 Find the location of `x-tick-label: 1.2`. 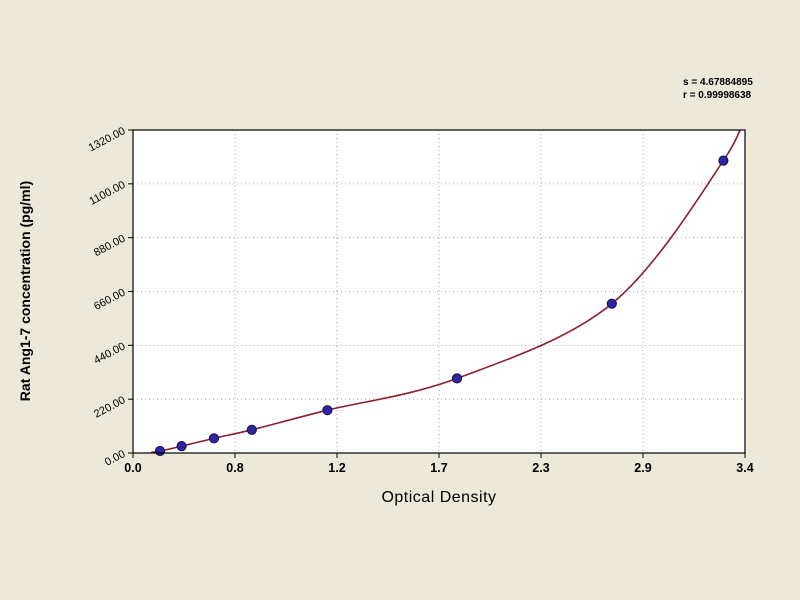

x-tick-label: 1.2 is located at coordinates (336, 468).